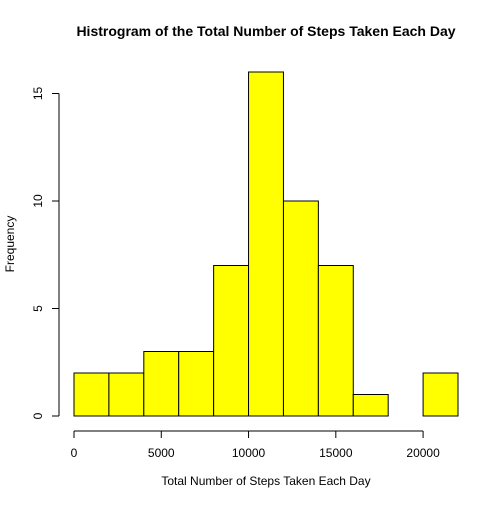 The height and width of the screenshot is (509, 504). What do you see at coordinates (45, 253) in the screenshot?
I see `y-axis: 0 5 10 15` at bounding box center [45, 253].